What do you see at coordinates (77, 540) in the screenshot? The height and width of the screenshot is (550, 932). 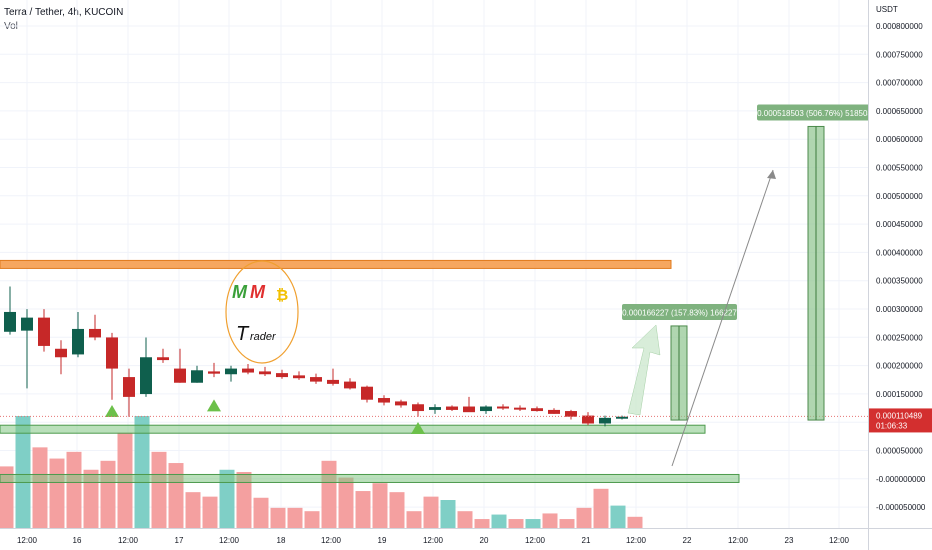 I see `time-tick-label: 16` at bounding box center [77, 540].